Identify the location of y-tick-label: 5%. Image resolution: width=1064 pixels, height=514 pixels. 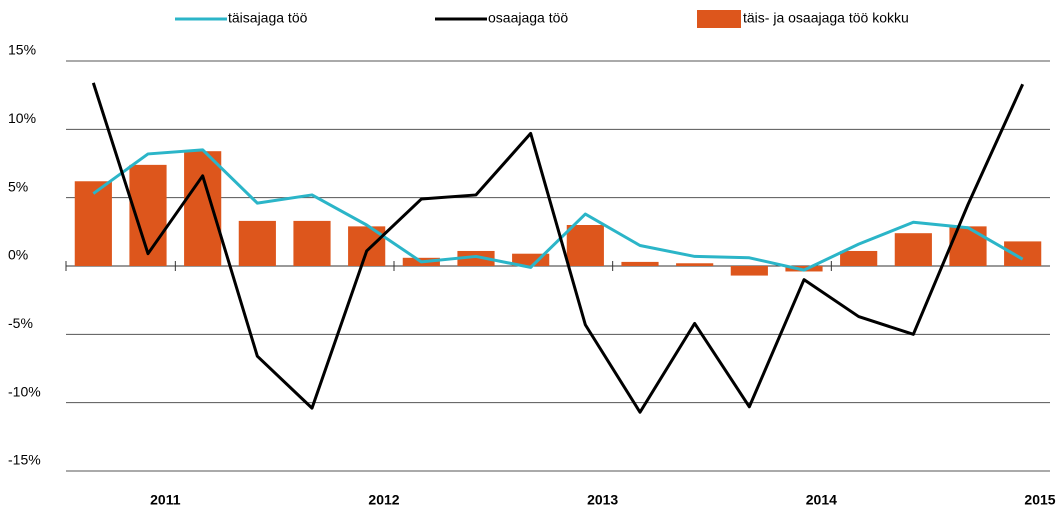
(18, 186).